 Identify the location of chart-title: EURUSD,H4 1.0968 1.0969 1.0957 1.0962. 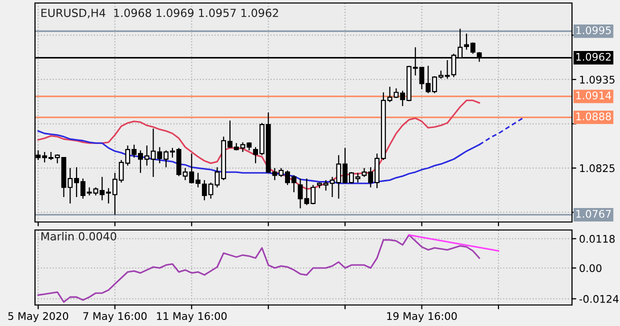
(159, 13).